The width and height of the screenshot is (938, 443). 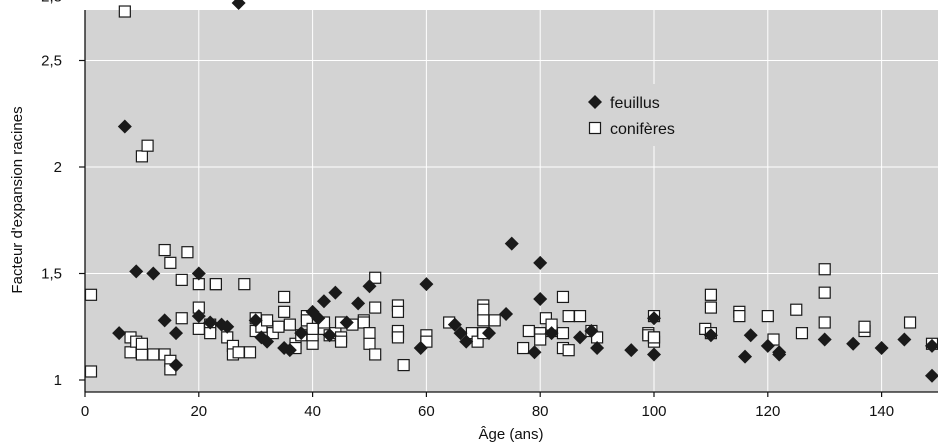 I want to click on x-tick-label: 40, so click(x=312, y=411).